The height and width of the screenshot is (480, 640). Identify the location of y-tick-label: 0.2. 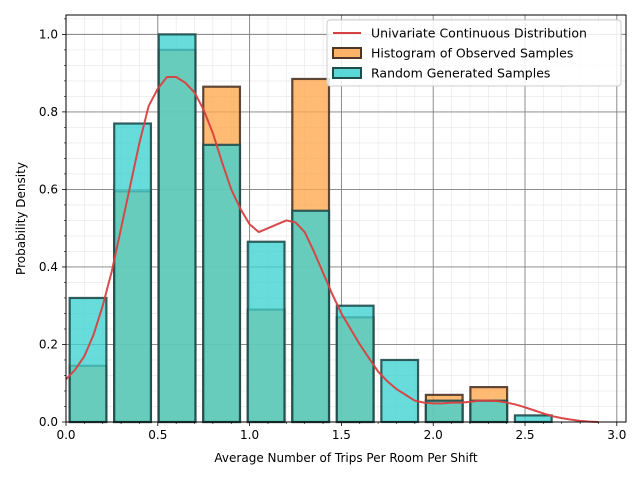
(48, 344).